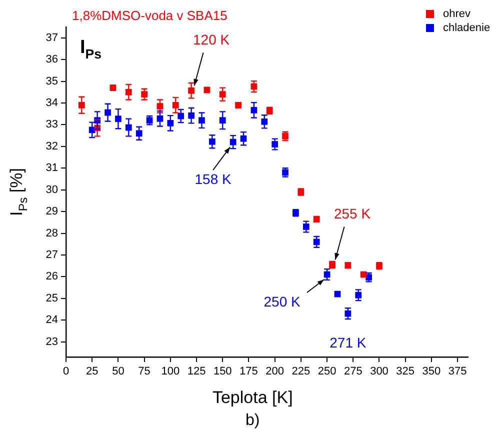 The height and width of the screenshot is (430, 503). Describe the element at coordinates (275, 372) in the screenshot. I see `x-tick-label: 200` at that location.